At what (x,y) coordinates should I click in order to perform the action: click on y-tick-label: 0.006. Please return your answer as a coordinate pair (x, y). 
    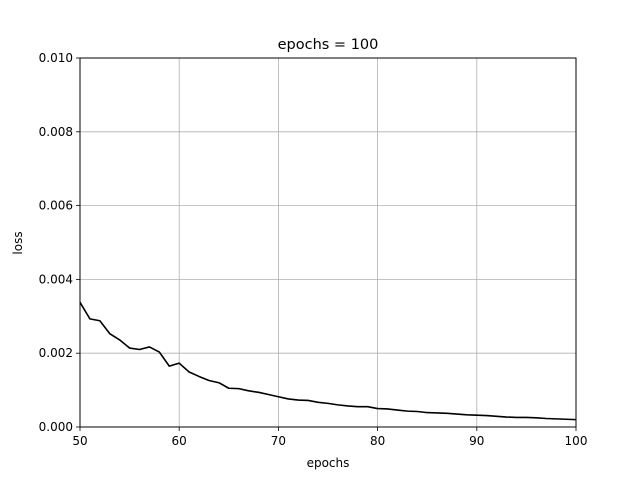
    Looking at the image, I should click on (56, 206).